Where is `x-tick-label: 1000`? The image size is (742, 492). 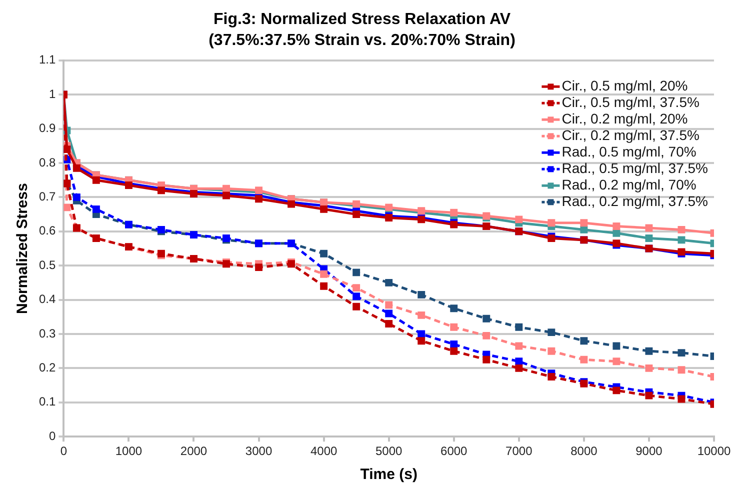 x-tick-label: 1000 is located at coordinates (128, 451).